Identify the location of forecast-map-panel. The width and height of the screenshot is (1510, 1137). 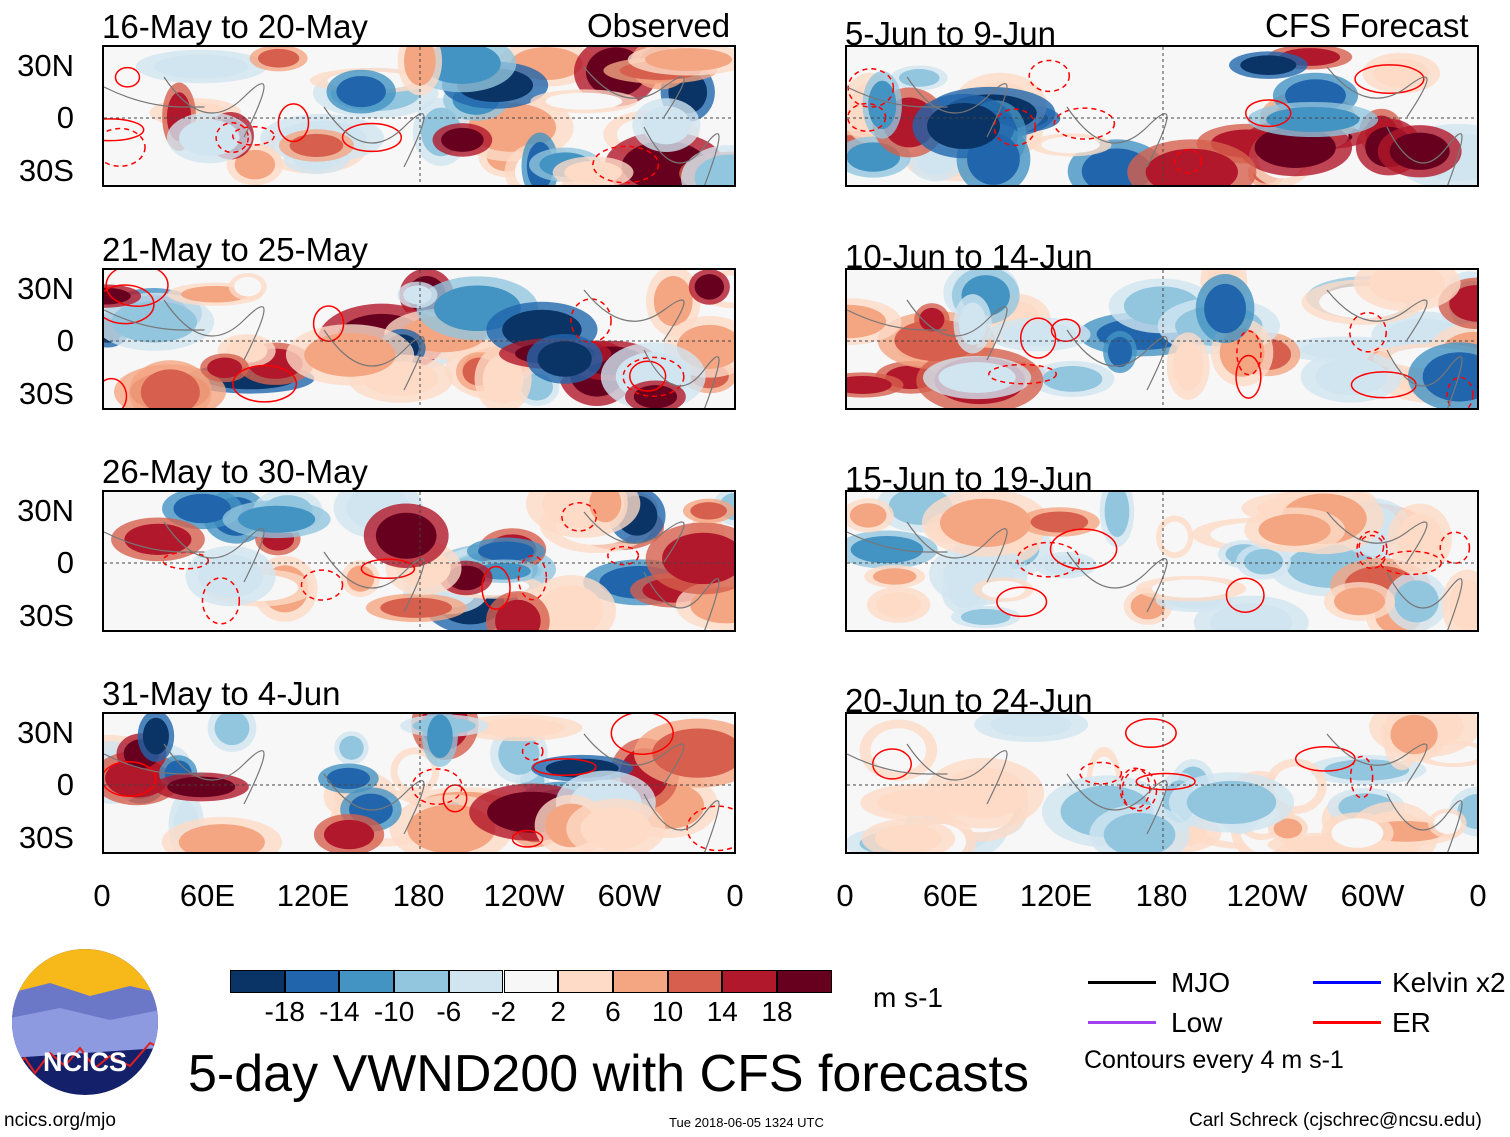
(1162, 339).